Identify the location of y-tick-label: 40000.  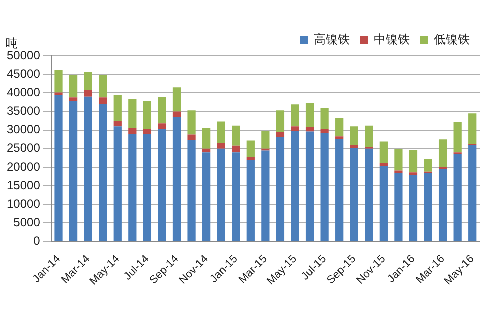
(23, 92).